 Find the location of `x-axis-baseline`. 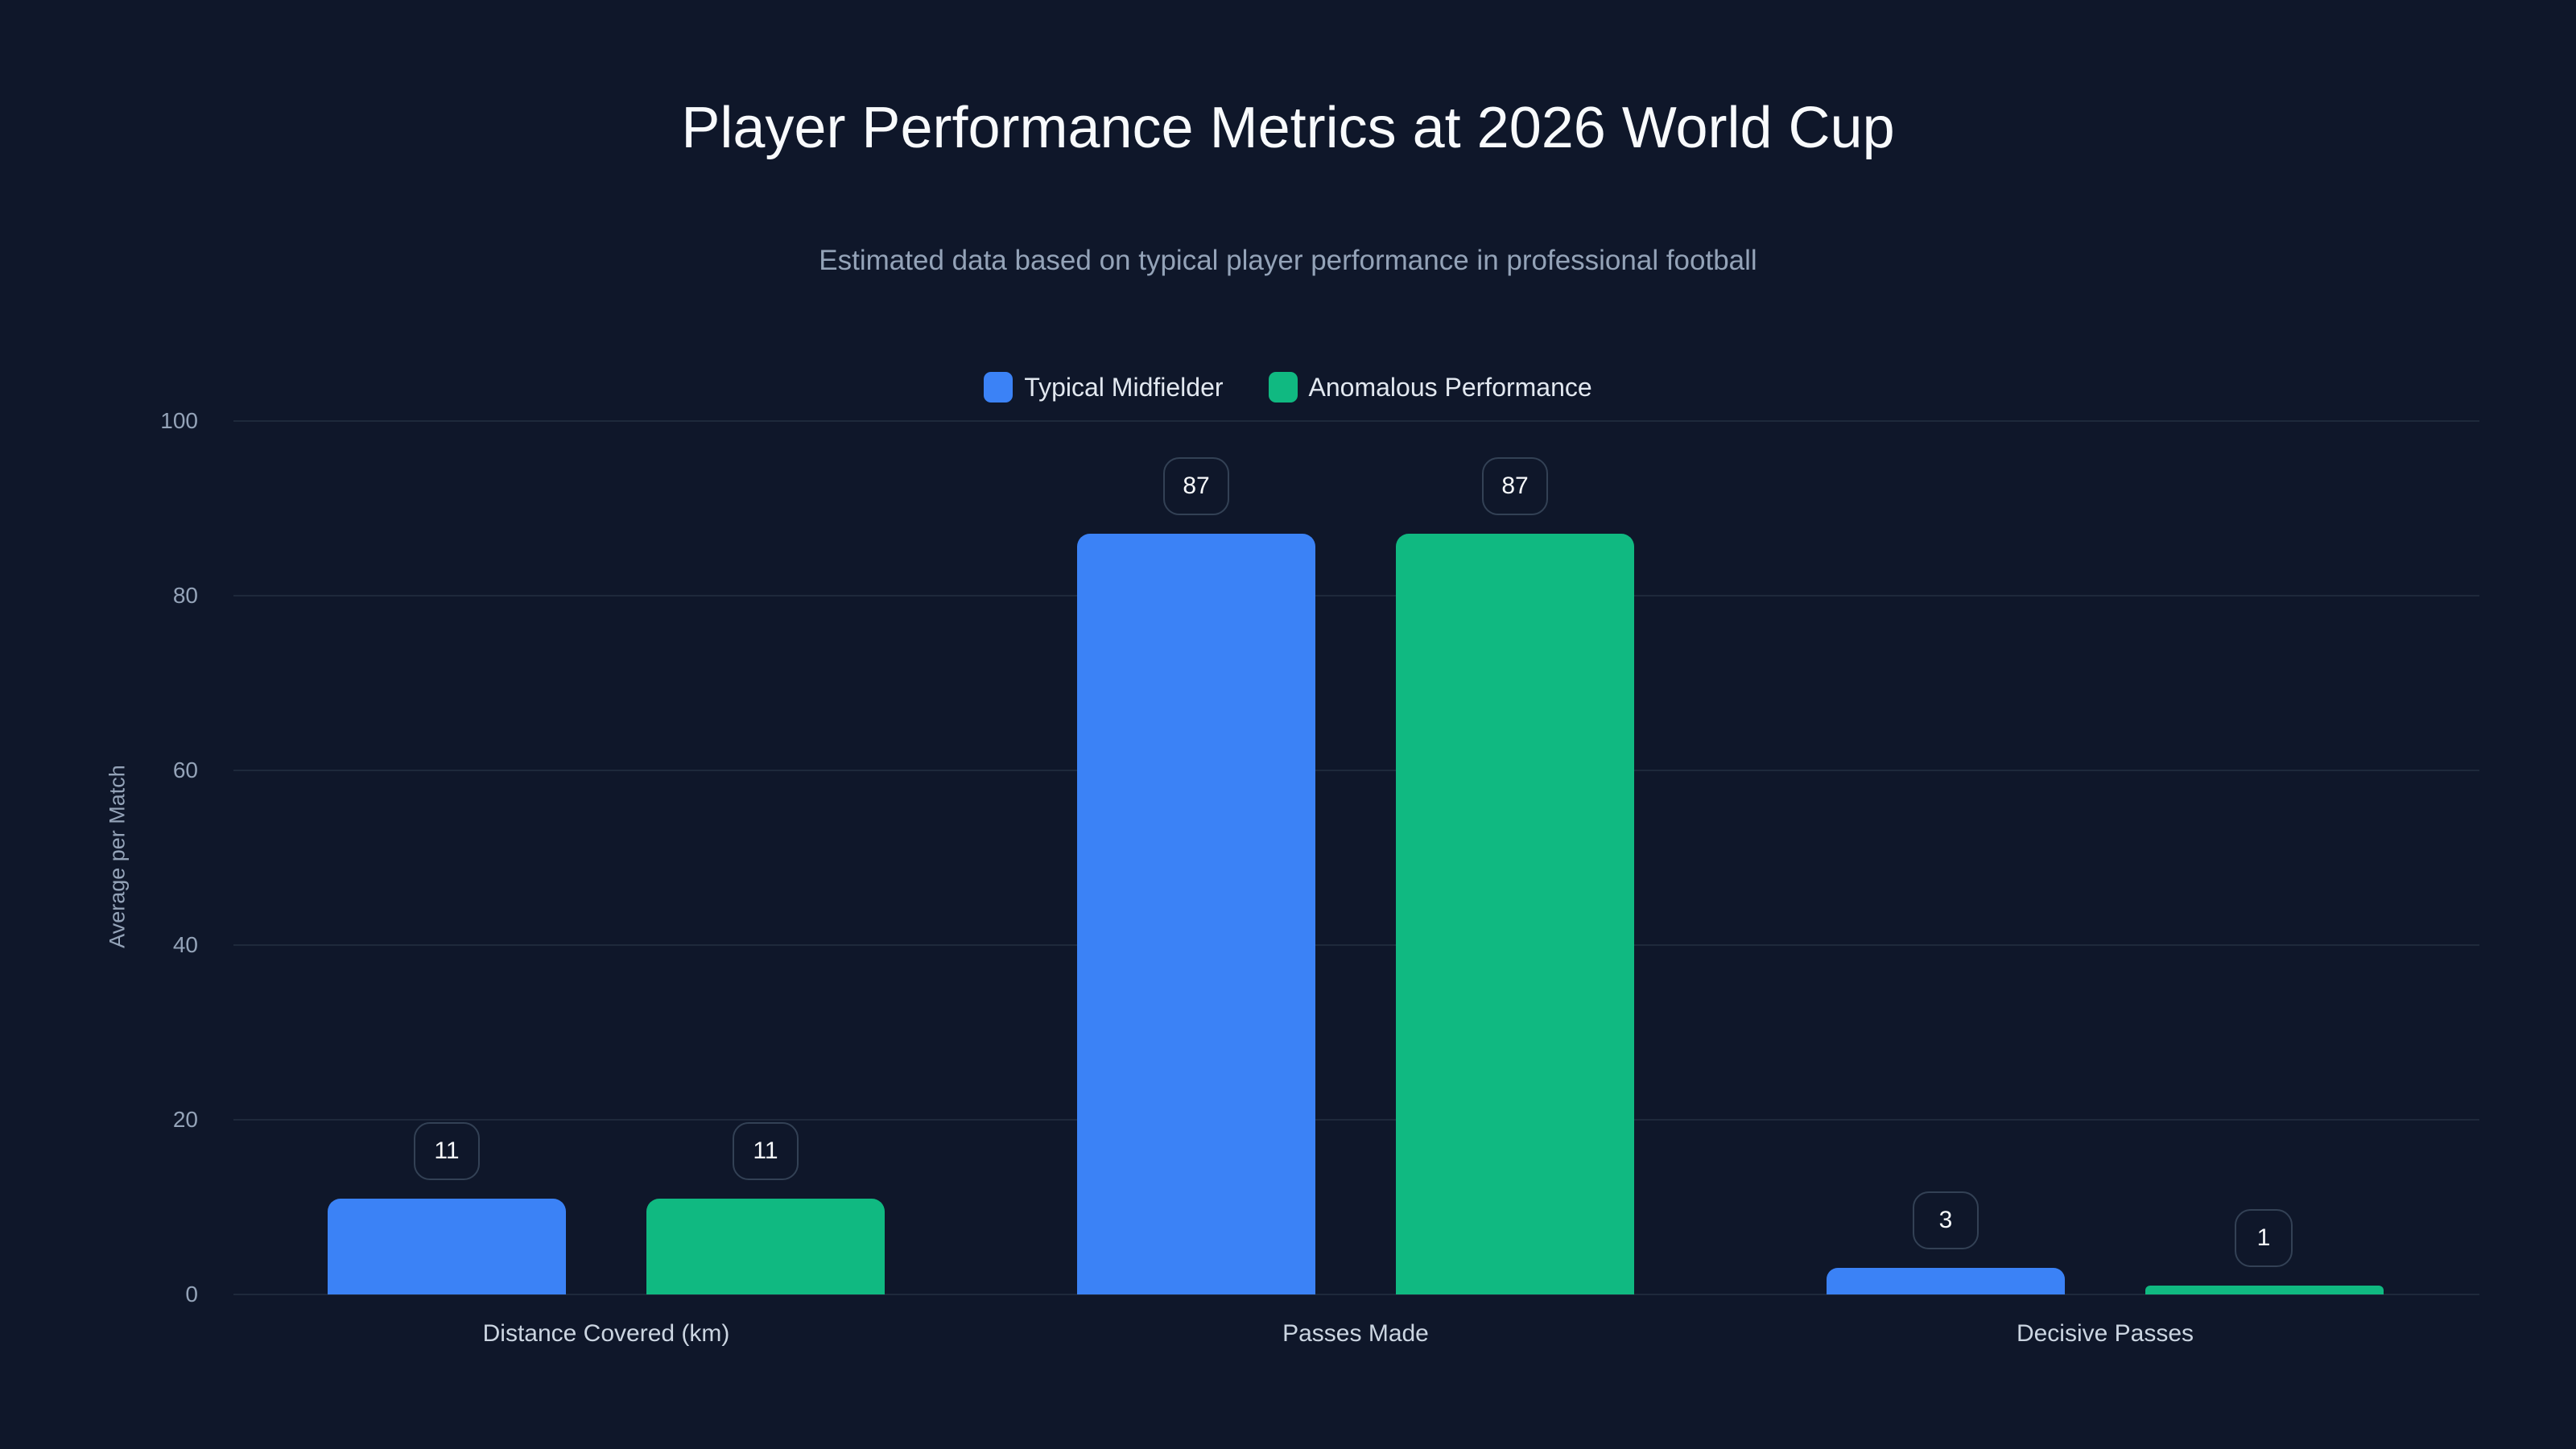

x-axis-baseline is located at coordinates (1356, 1294).